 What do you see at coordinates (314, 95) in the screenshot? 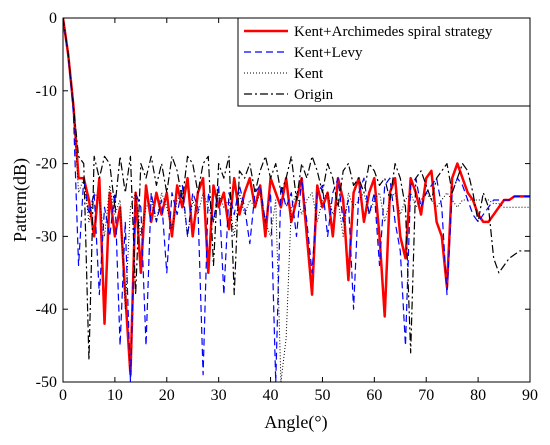
I see `legend-label: Origin` at bounding box center [314, 95].